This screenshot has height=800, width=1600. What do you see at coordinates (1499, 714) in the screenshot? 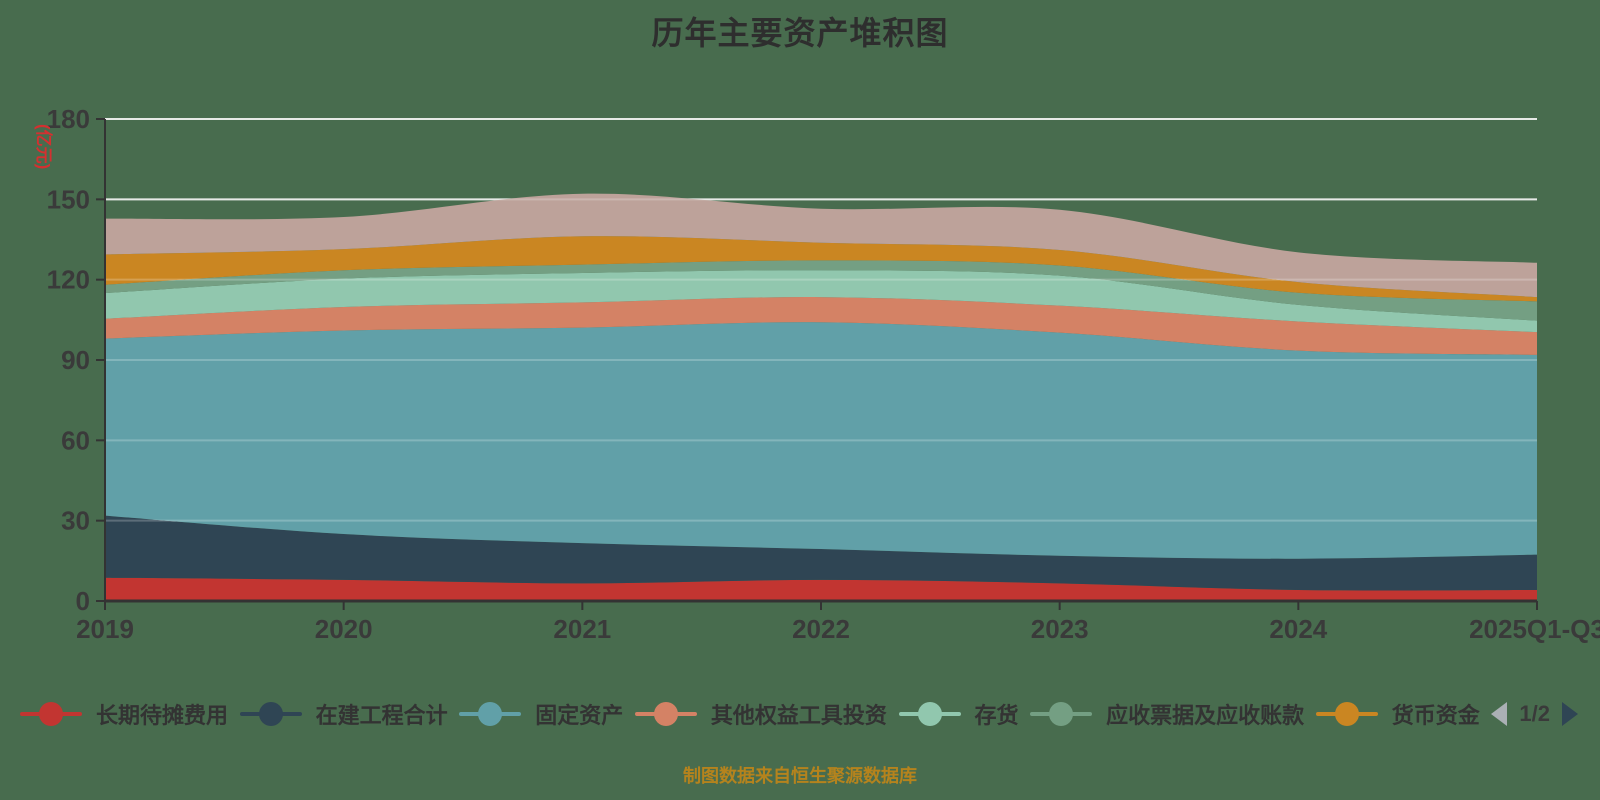
I see `legend-prev-icon` at bounding box center [1499, 714].